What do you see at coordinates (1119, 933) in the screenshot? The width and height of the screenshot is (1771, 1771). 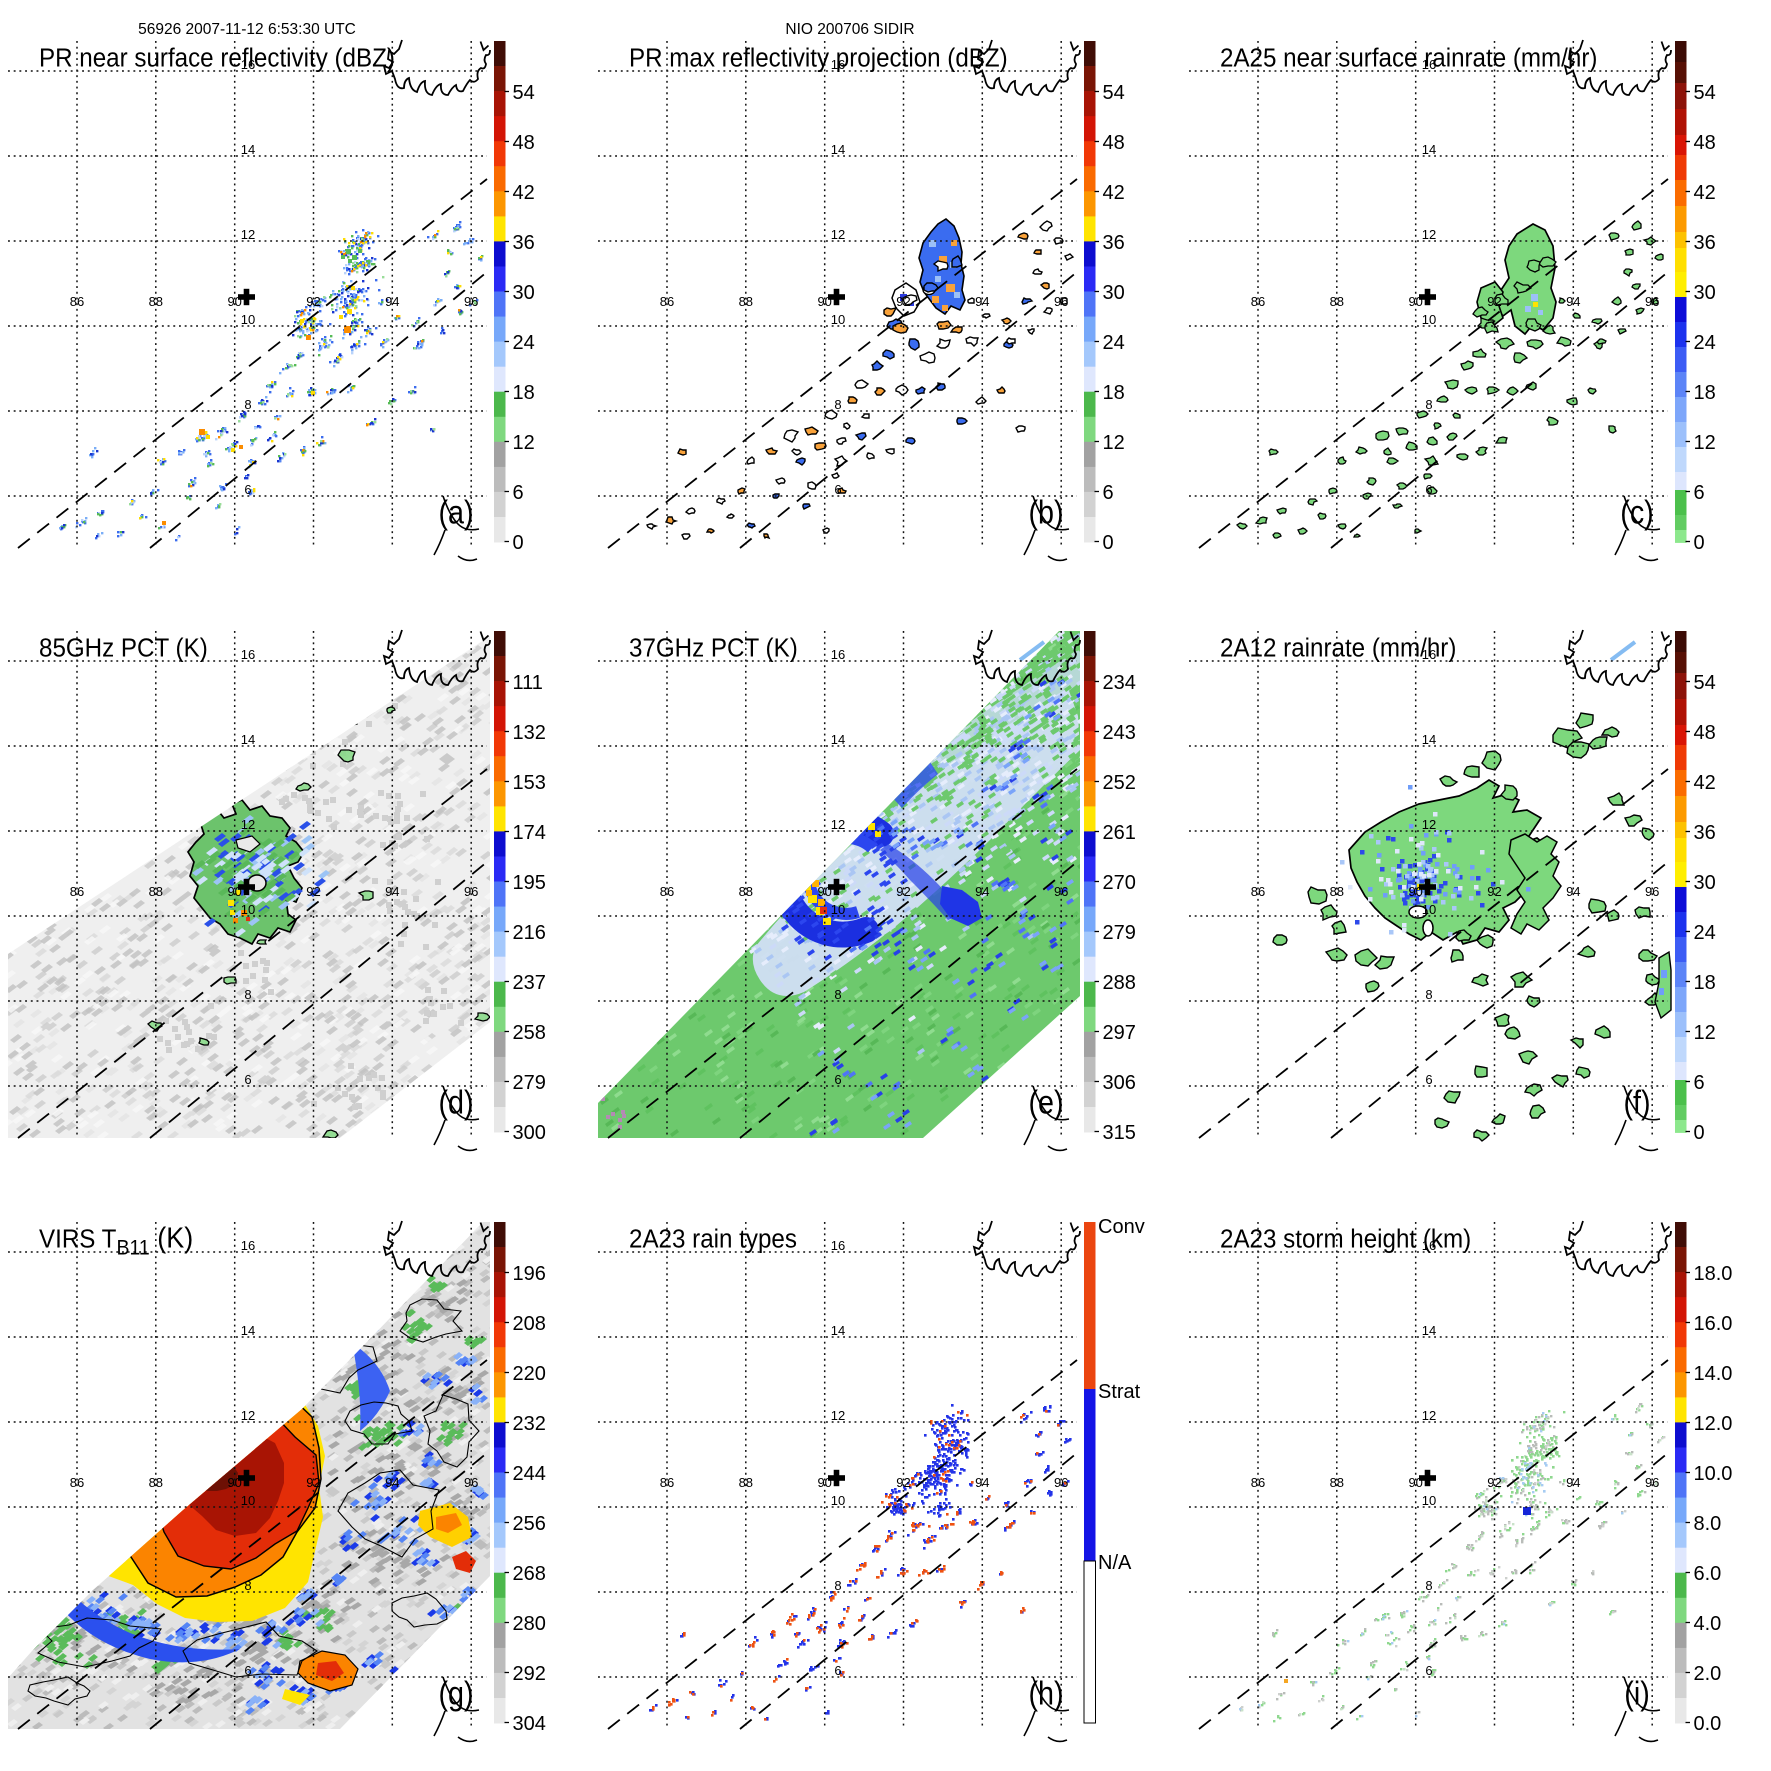 I see `svg-text: 279` at bounding box center [1119, 933].